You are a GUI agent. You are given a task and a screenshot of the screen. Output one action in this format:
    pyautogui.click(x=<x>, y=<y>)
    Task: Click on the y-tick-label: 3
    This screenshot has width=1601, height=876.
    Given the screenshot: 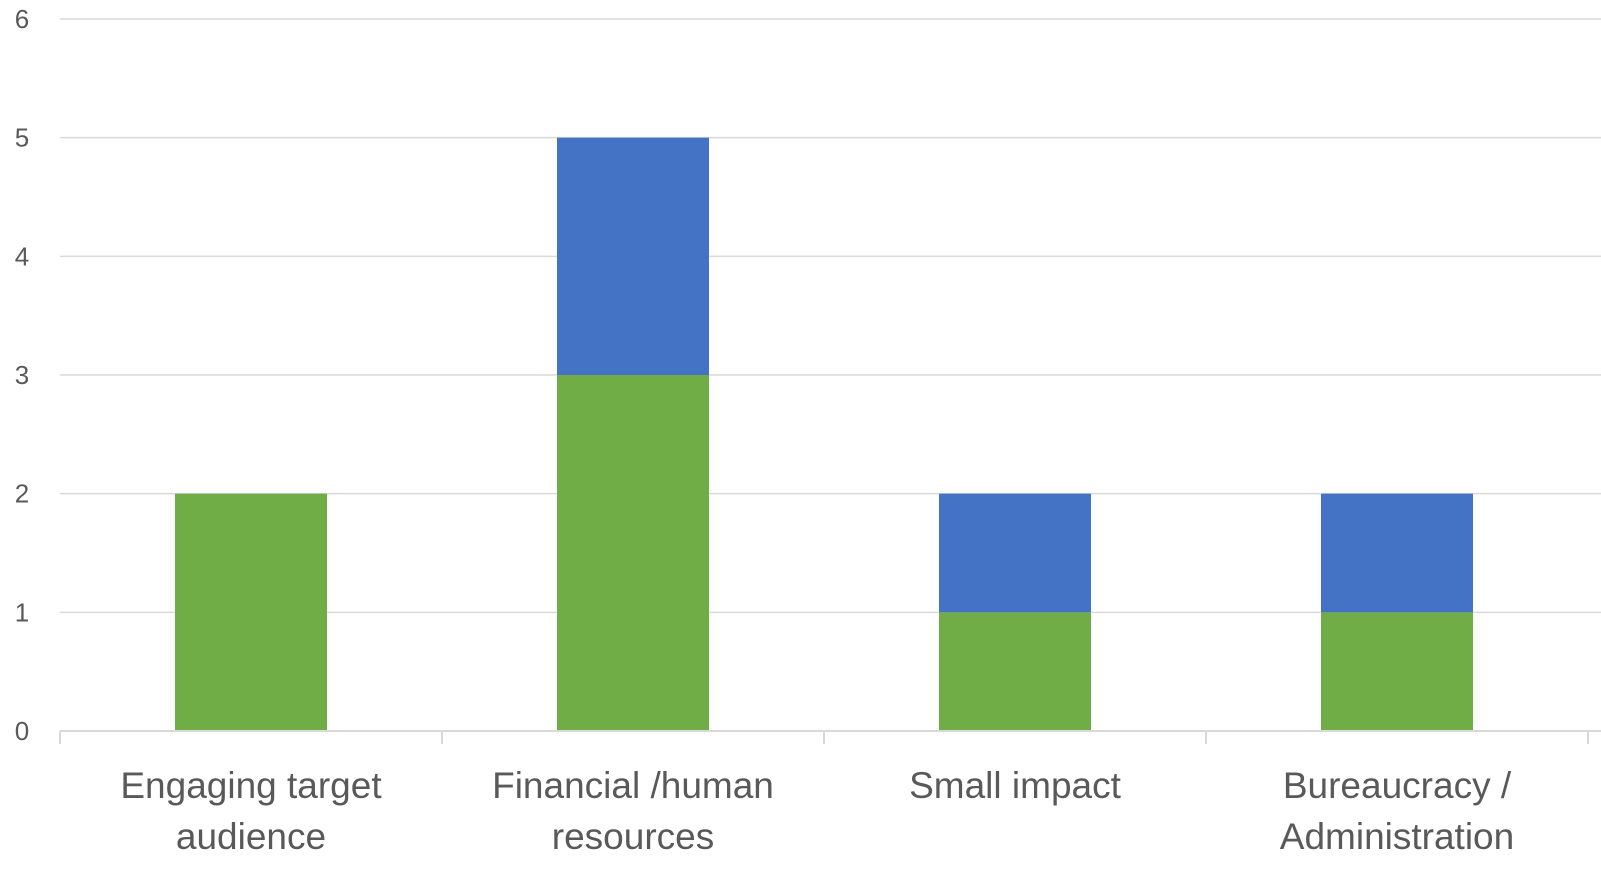 What is the action you would take?
    pyautogui.click(x=22, y=375)
    